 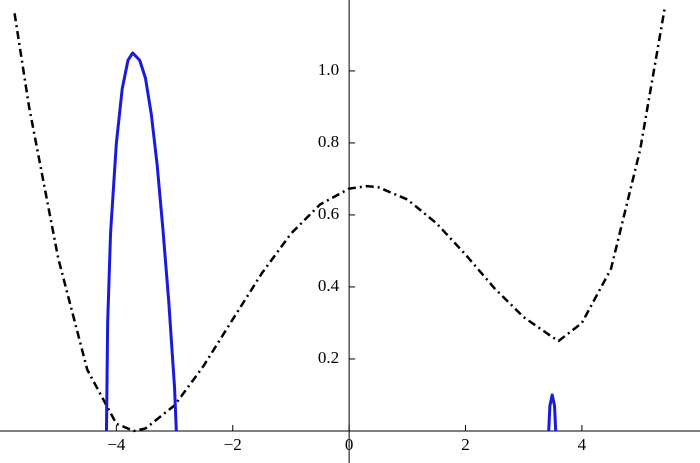 I want to click on y-tick-label: 0.8, so click(x=328, y=141).